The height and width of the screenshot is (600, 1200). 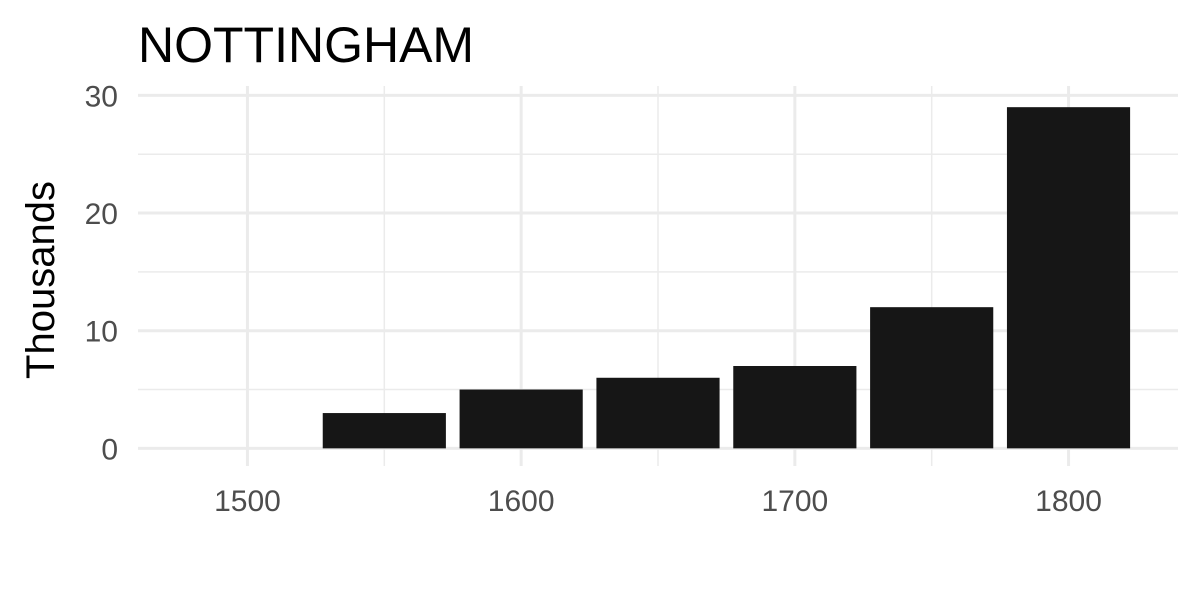 I want to click on y-tick-label: 20, so click(x=101, y=214).